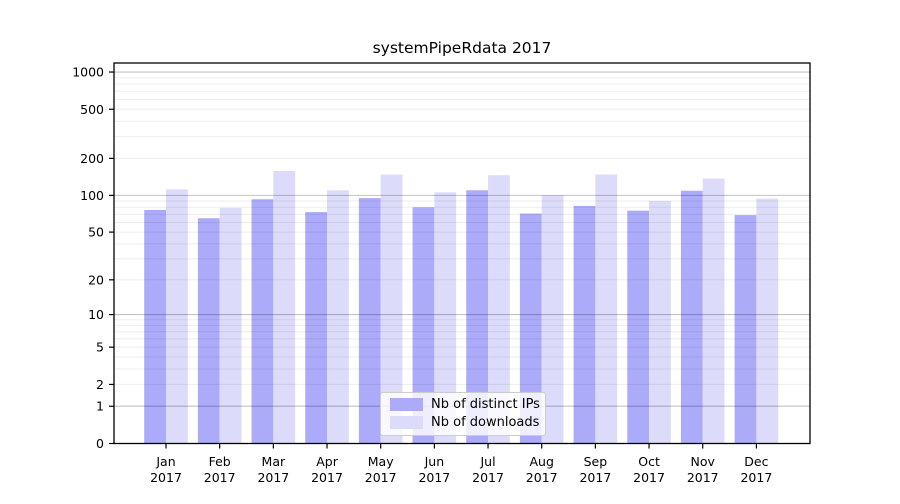  What do you see at coordinates (92, 109) in the screenshot?
I see `y-tick-label: 500` at bounding box center [92, 109].